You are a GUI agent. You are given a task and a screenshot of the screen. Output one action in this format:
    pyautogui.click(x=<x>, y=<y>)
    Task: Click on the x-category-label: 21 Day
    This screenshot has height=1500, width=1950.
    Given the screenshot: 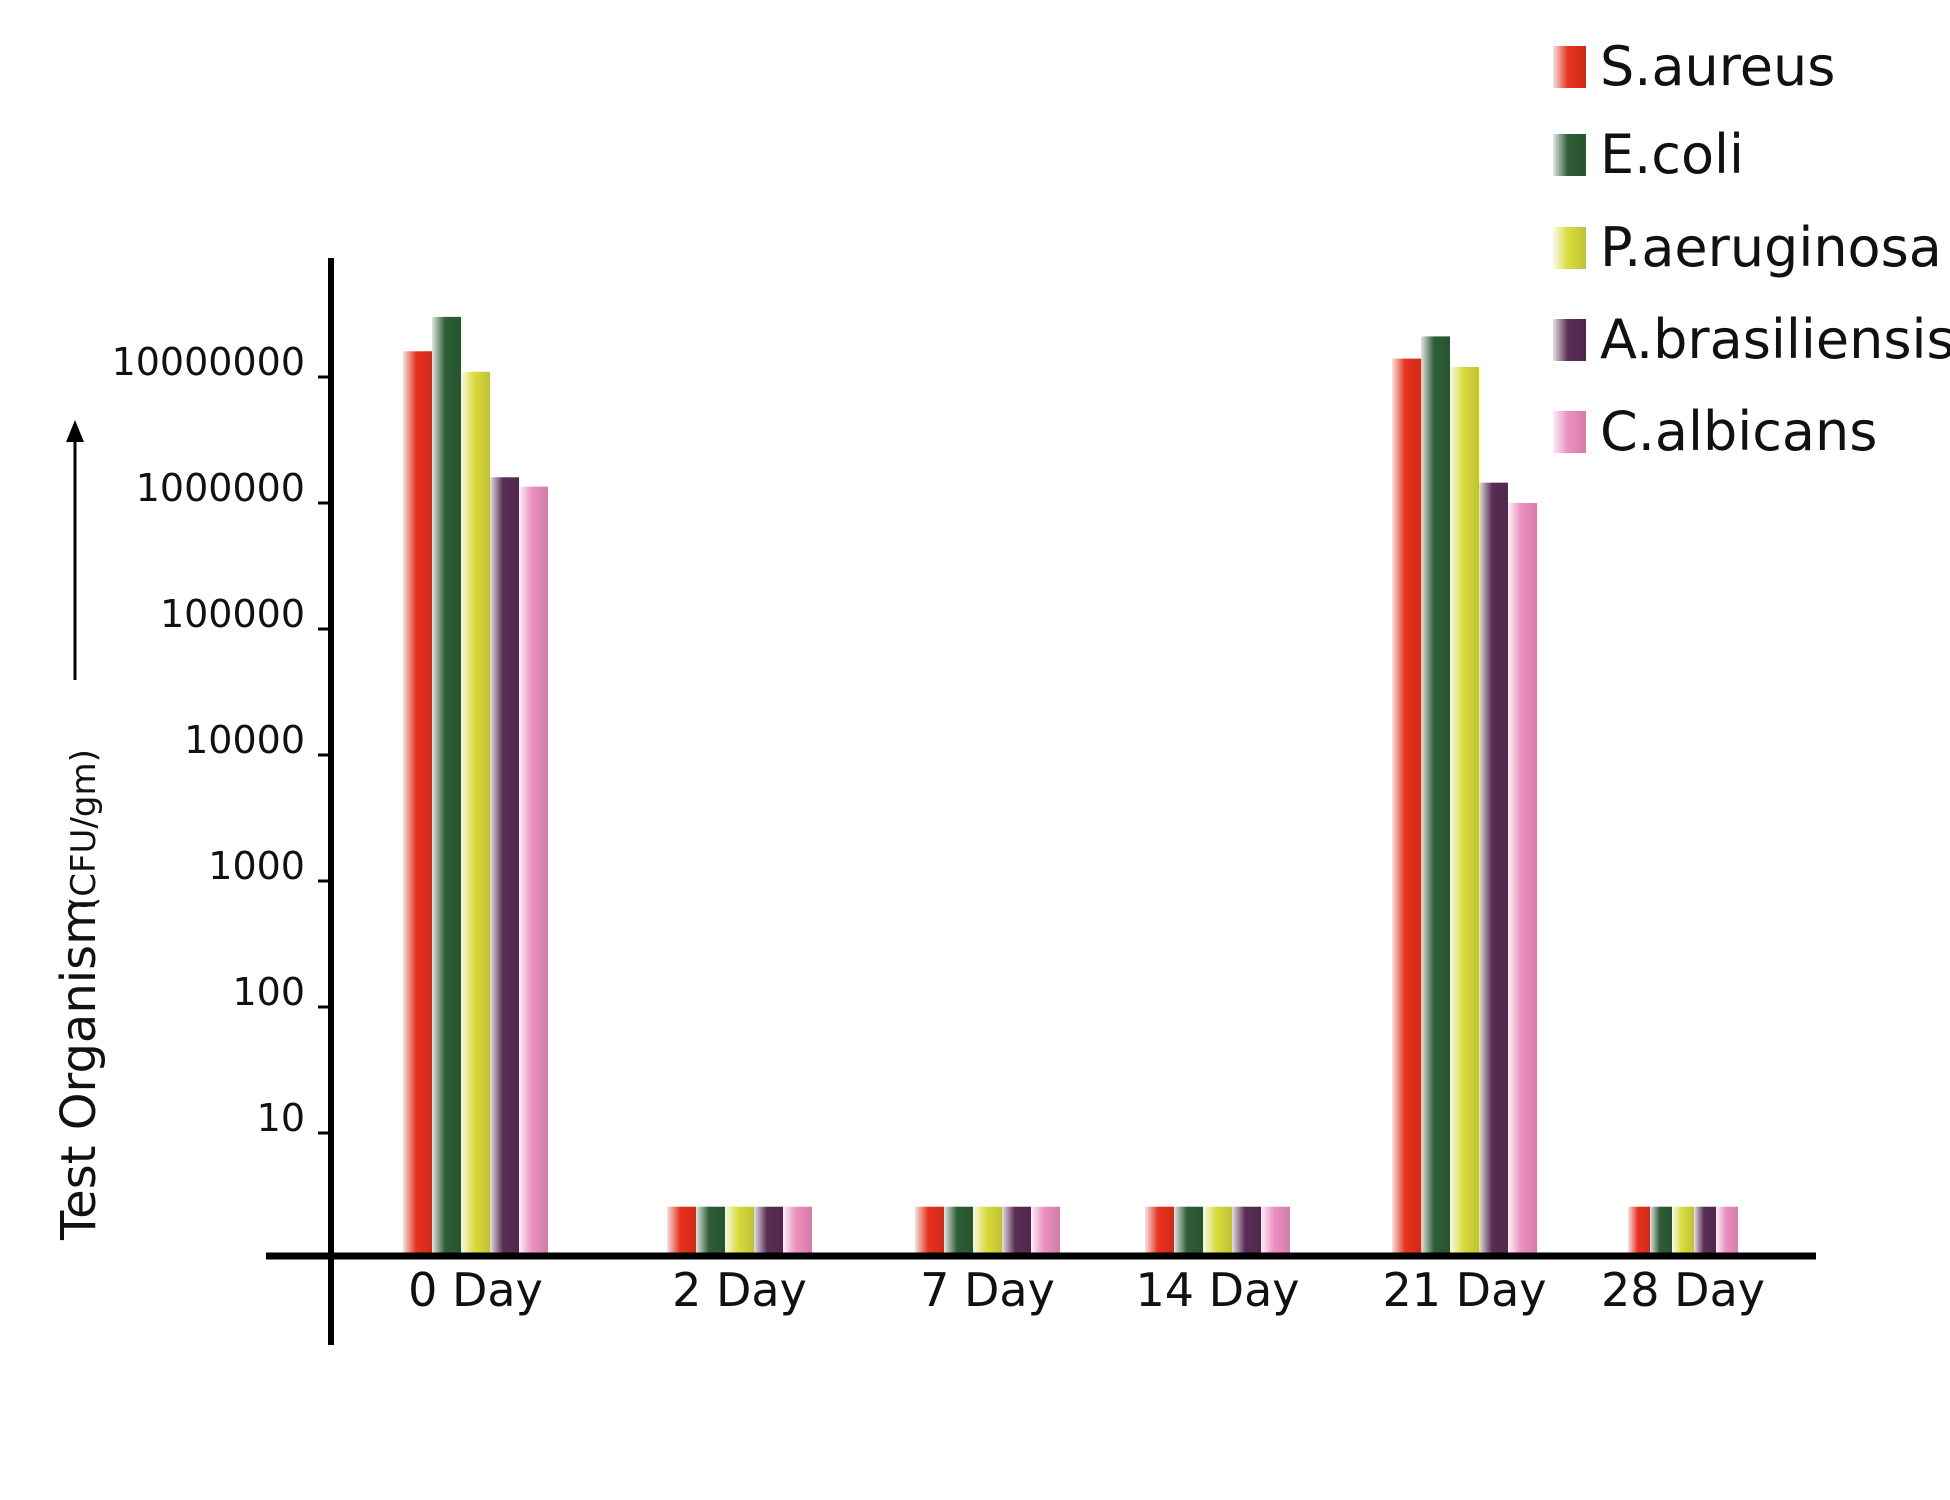 What is the action you would take?
    pyautogui.click(x=1465, y=1290)
    